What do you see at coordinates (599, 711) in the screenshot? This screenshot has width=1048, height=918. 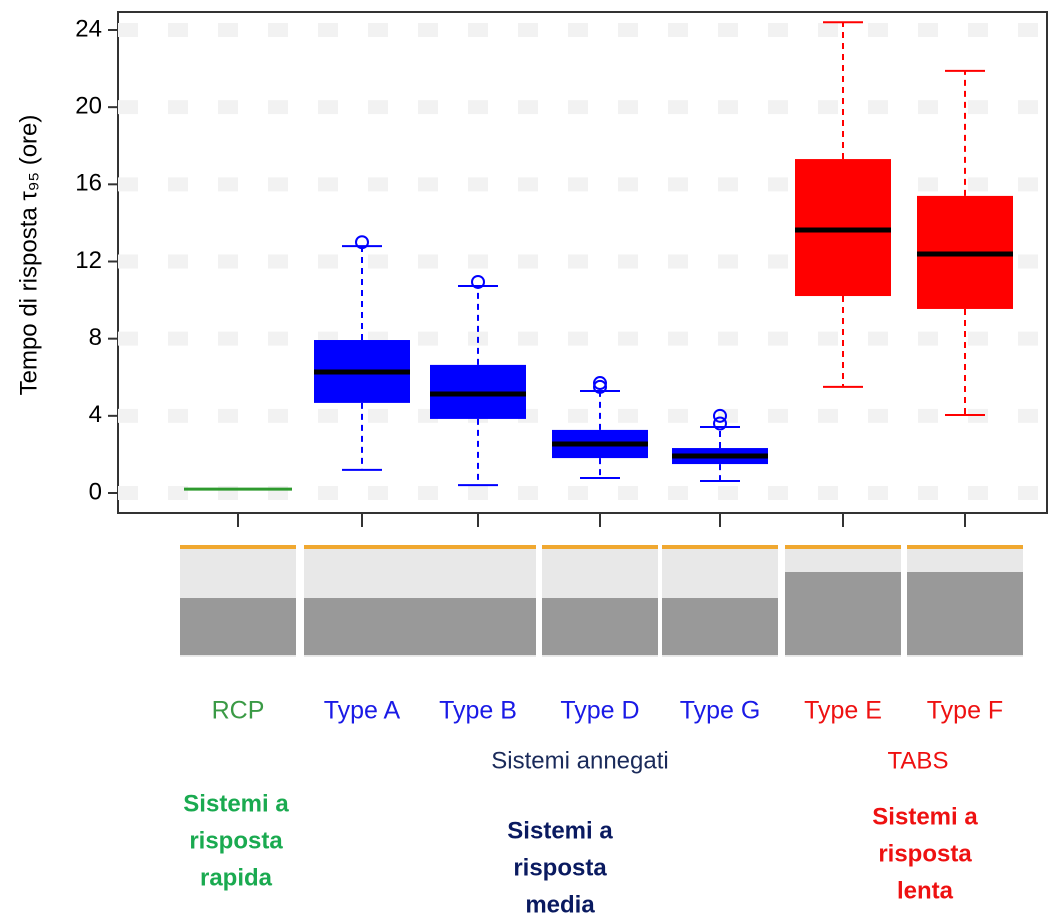 I see `x-tick-label: Type D` at bounding box center [599, 711].